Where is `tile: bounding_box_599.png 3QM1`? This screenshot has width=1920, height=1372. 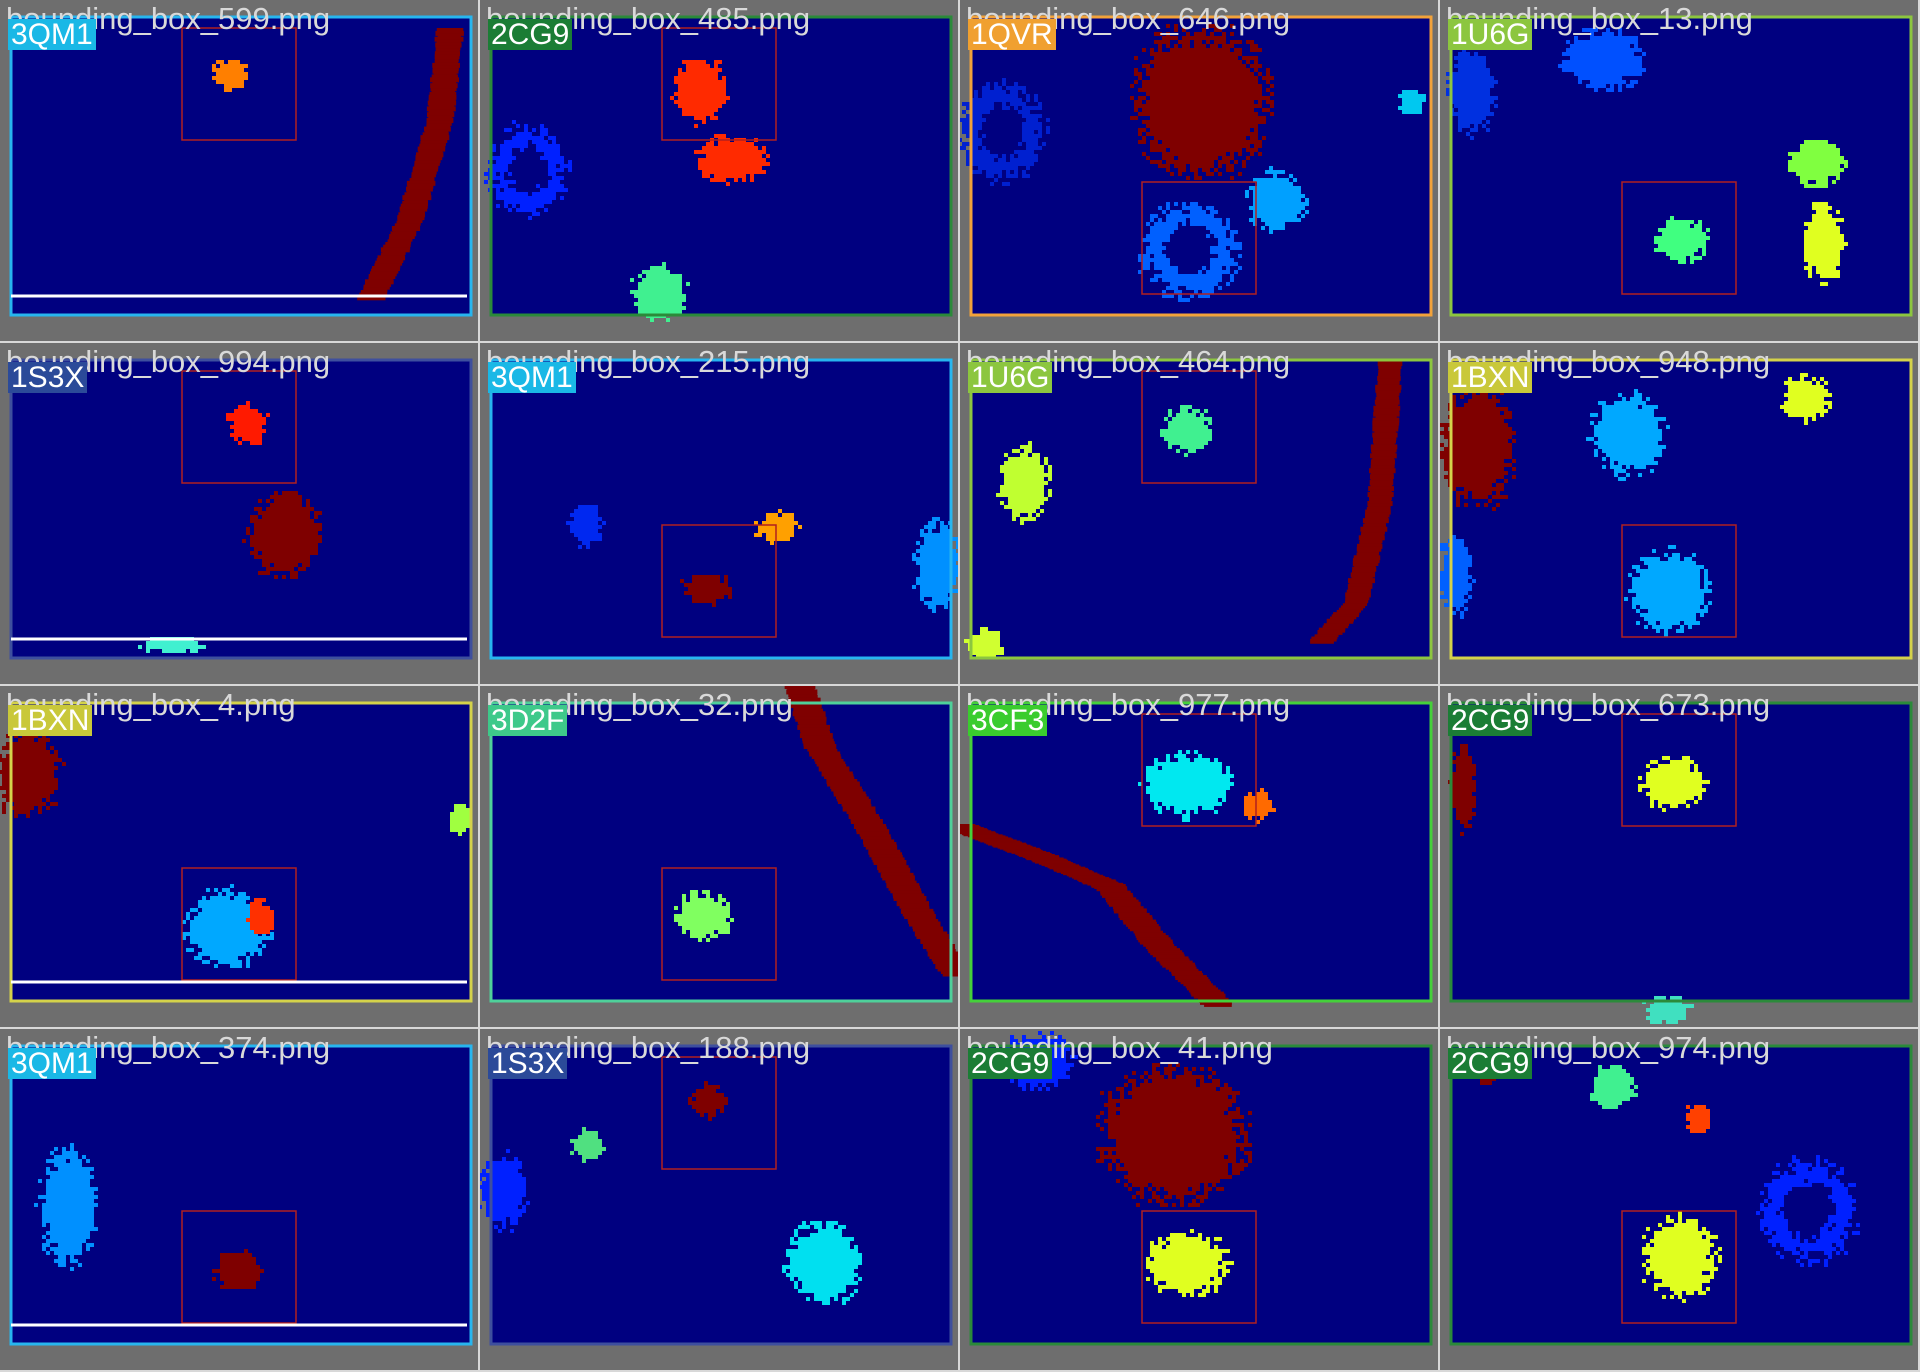
tile: bounding_box_599.png 3QM1 is located at coordinates (240, 171).